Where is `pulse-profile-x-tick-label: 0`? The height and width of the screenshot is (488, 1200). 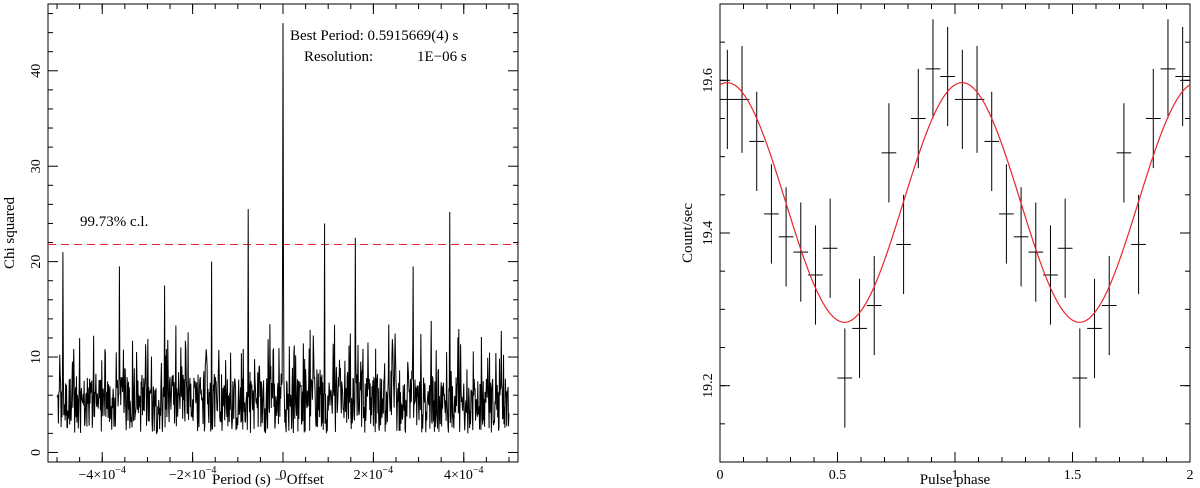
pulse-profile-x-tick-label: 0 is located at coordinates (720, 475).